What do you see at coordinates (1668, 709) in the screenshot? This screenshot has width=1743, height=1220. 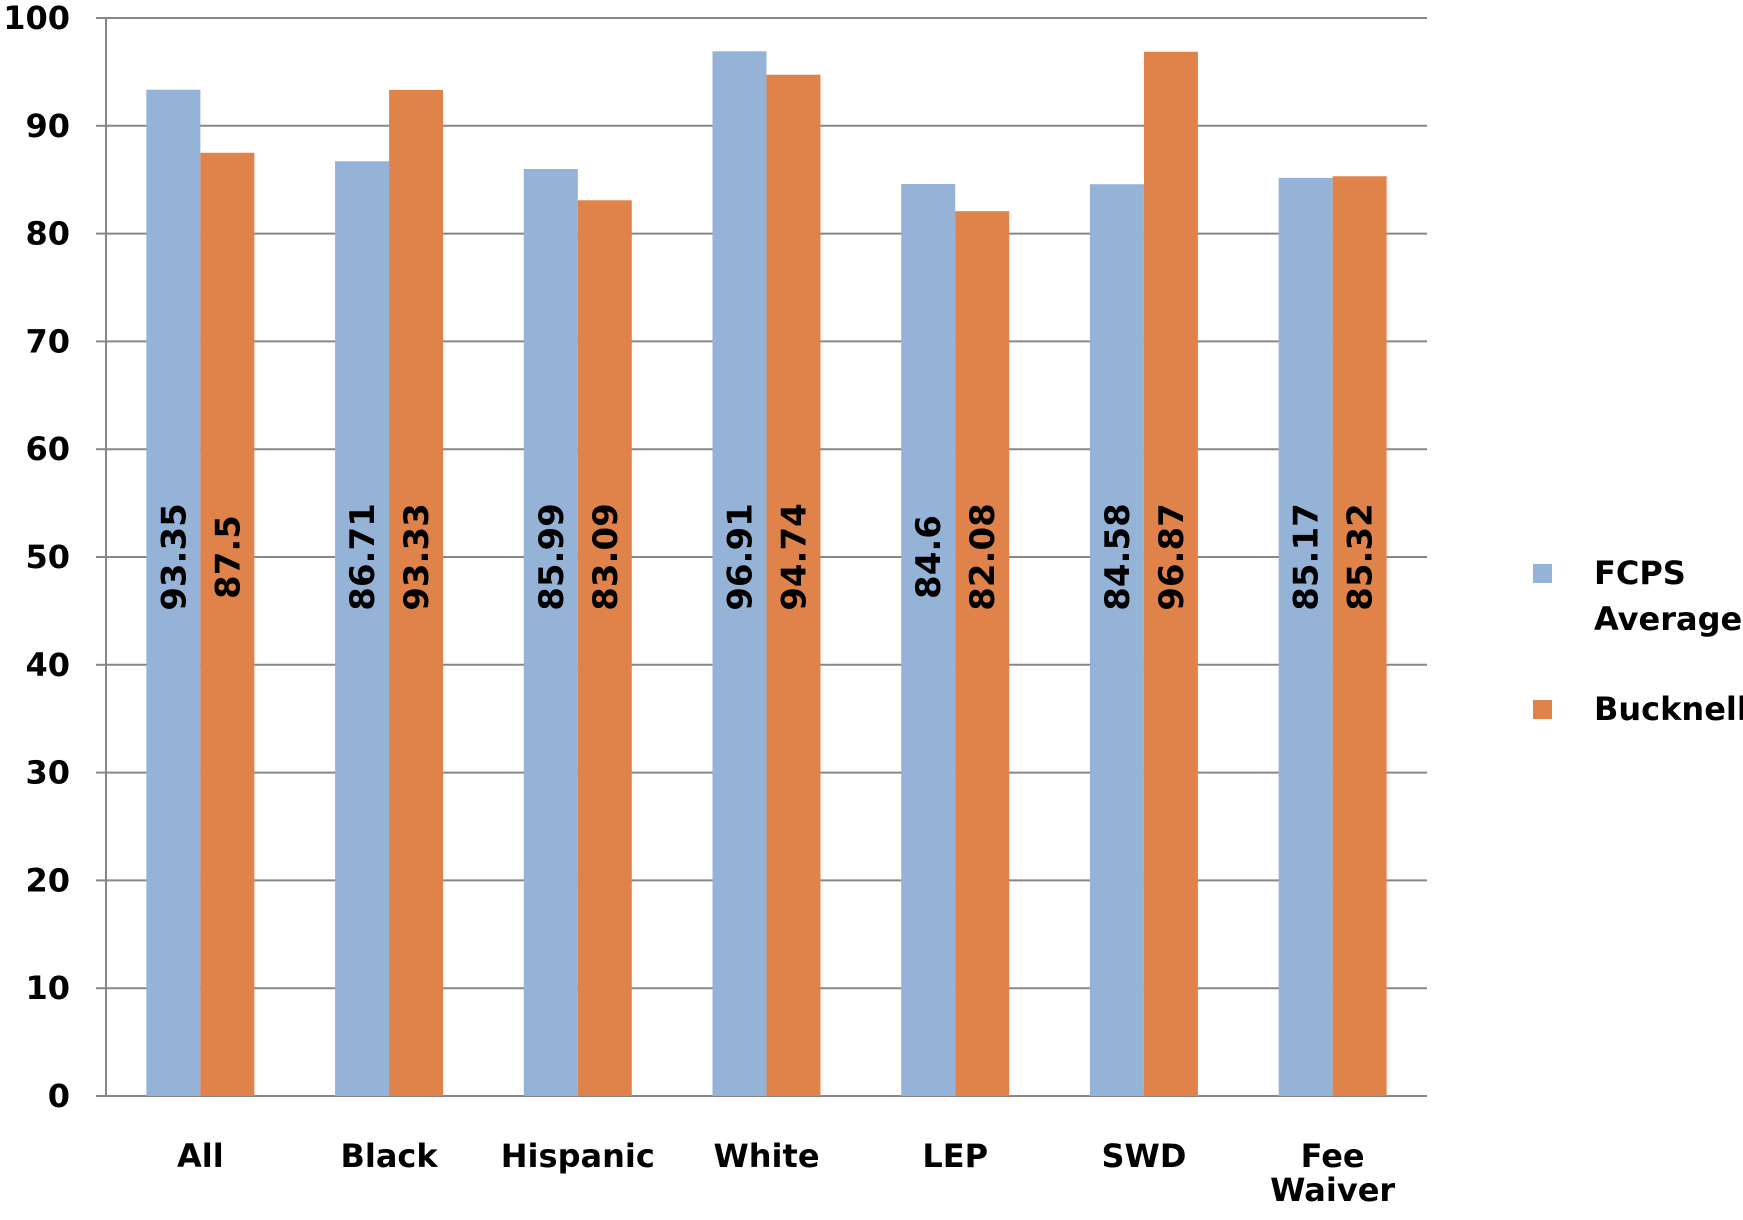 I see `legend-label: Bucknell` at bounding box center [1668, 709].